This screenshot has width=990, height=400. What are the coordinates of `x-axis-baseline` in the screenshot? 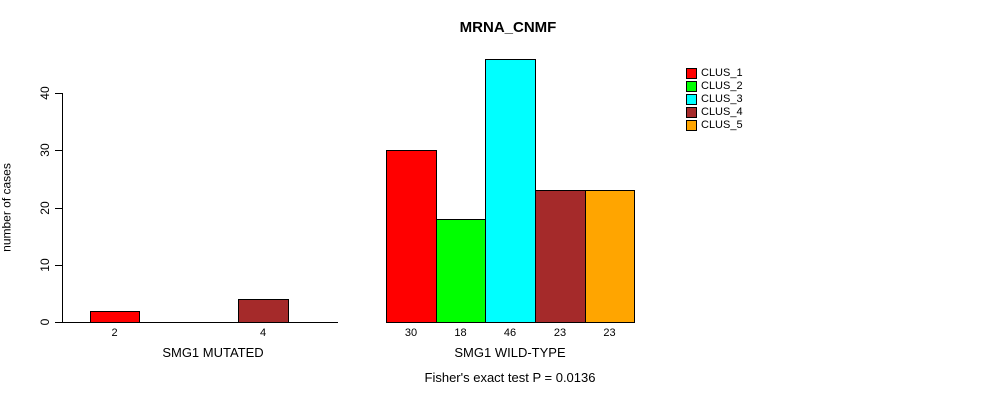 It's located at (200, 322).